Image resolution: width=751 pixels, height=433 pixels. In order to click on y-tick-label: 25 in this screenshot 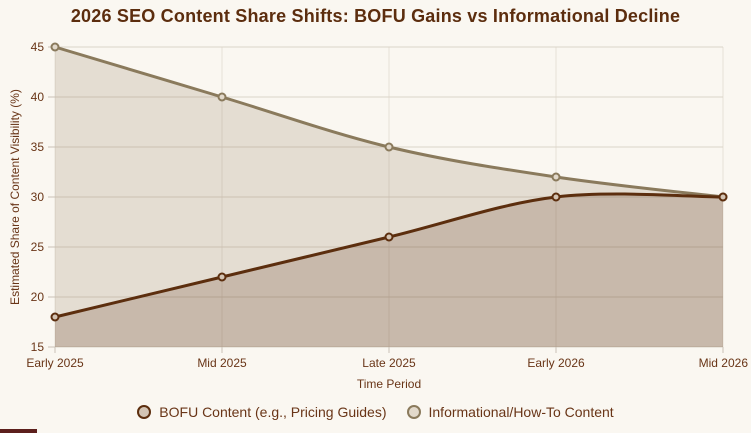, I will do `click(38, 247)`.